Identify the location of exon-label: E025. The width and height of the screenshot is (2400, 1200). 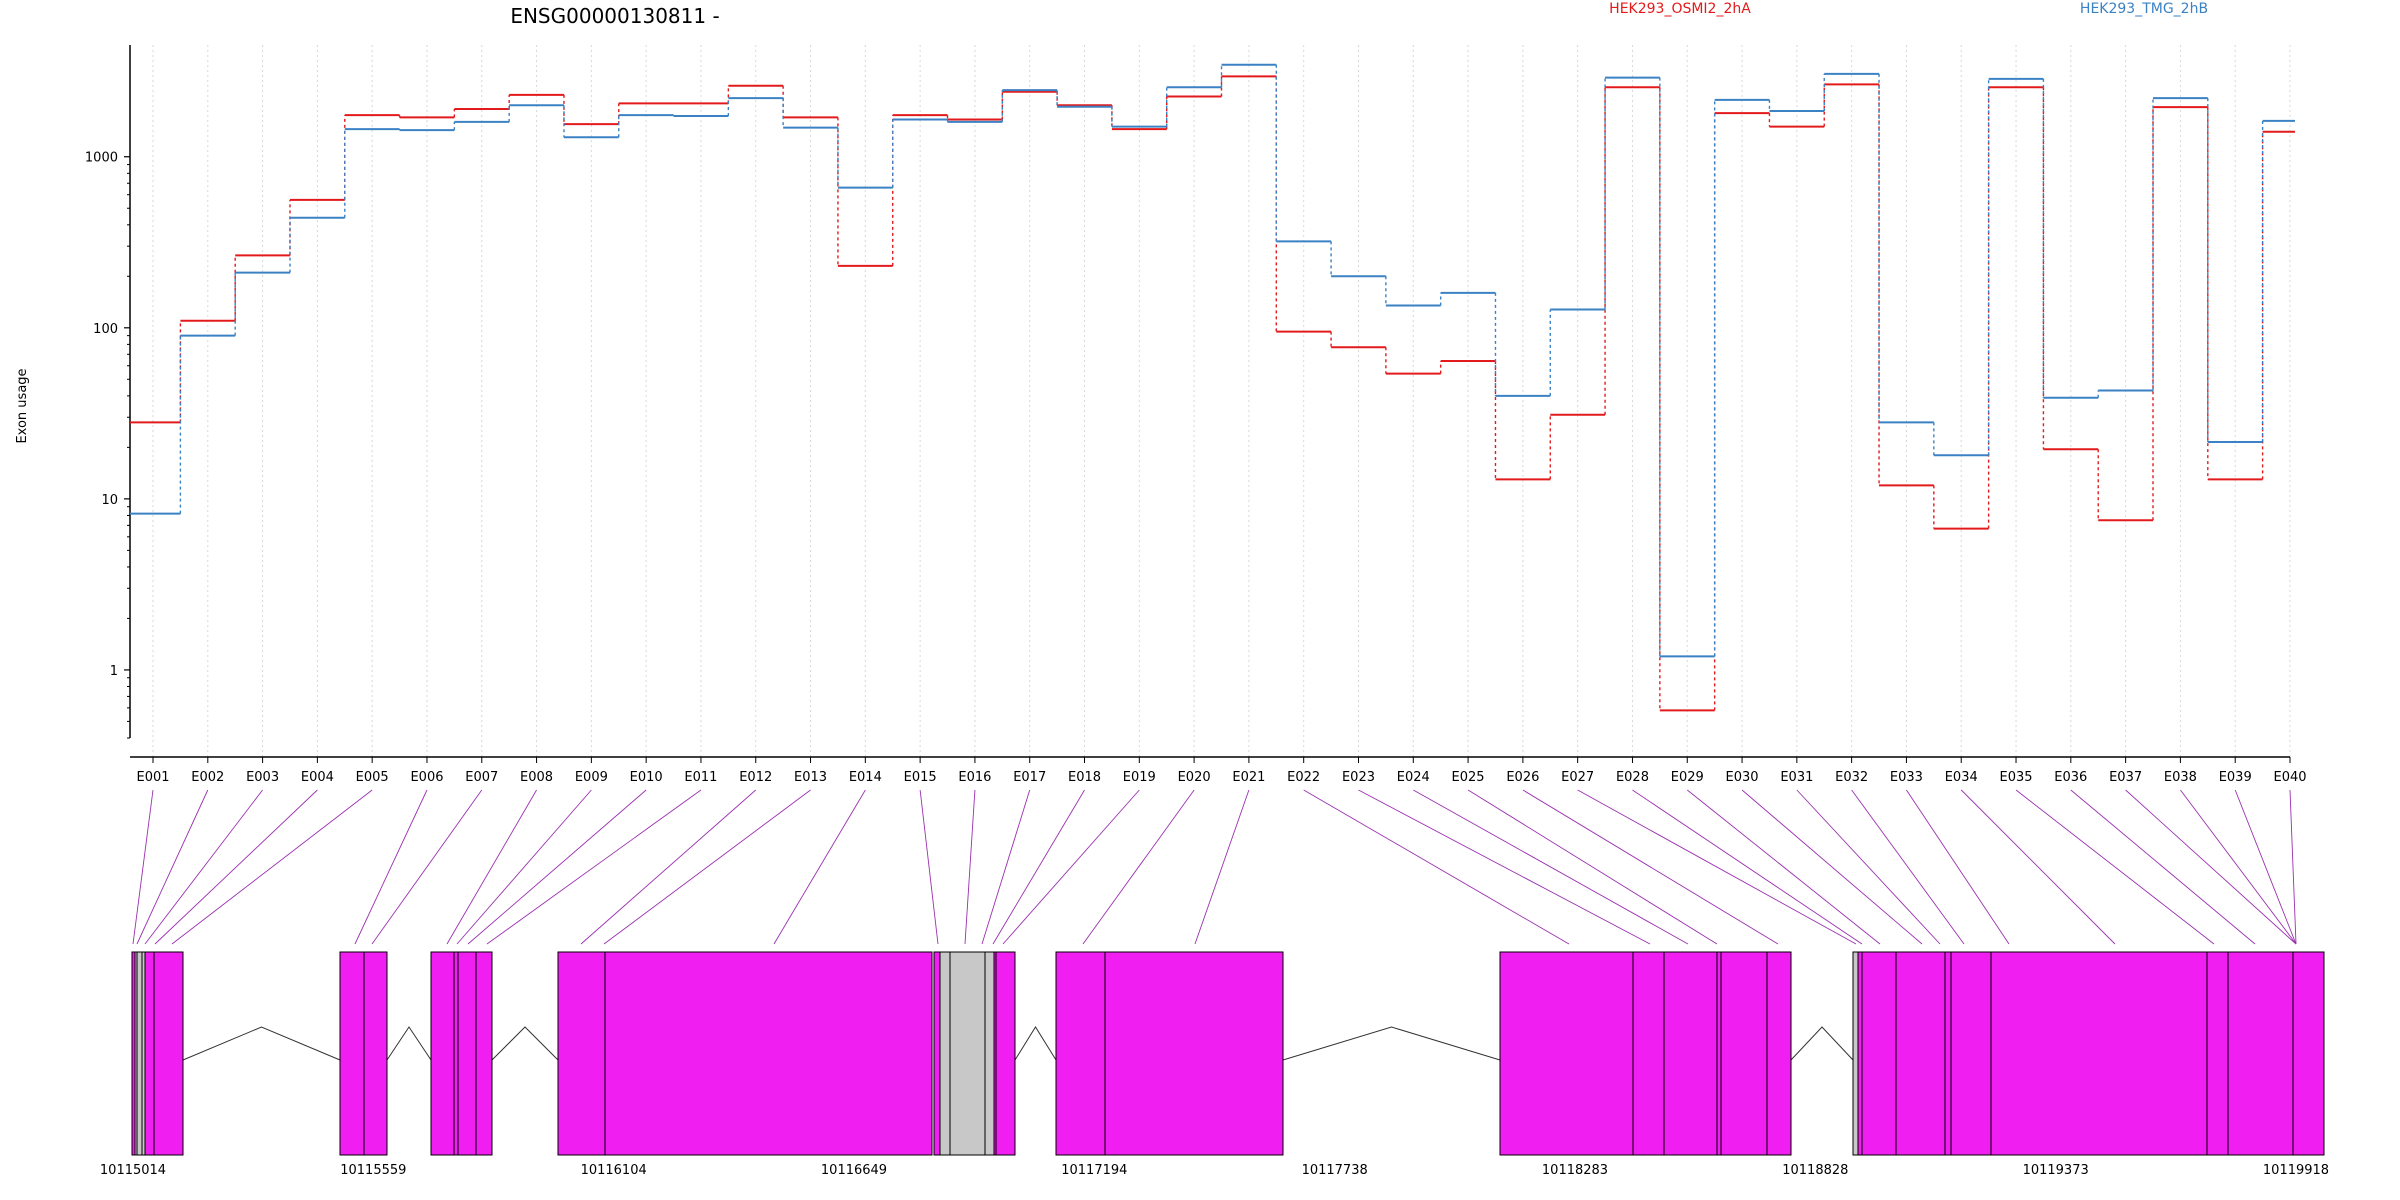
(1468, 777).